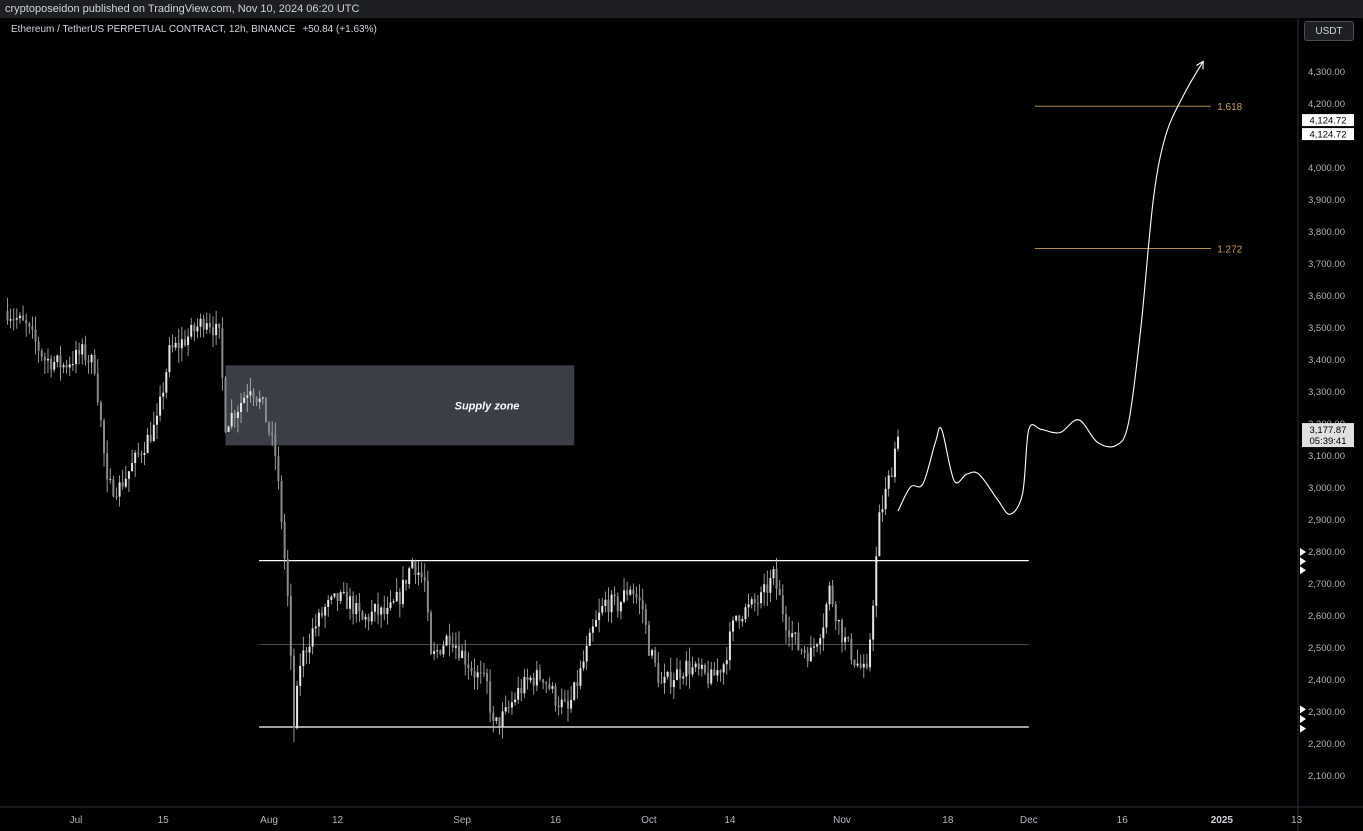 The height and width of the screenshot is (831, 1363). What do you see at coordinates (462, 820) in the screenshot?
I see `time-tick-label: Sep` at bounding box center [462, 820].